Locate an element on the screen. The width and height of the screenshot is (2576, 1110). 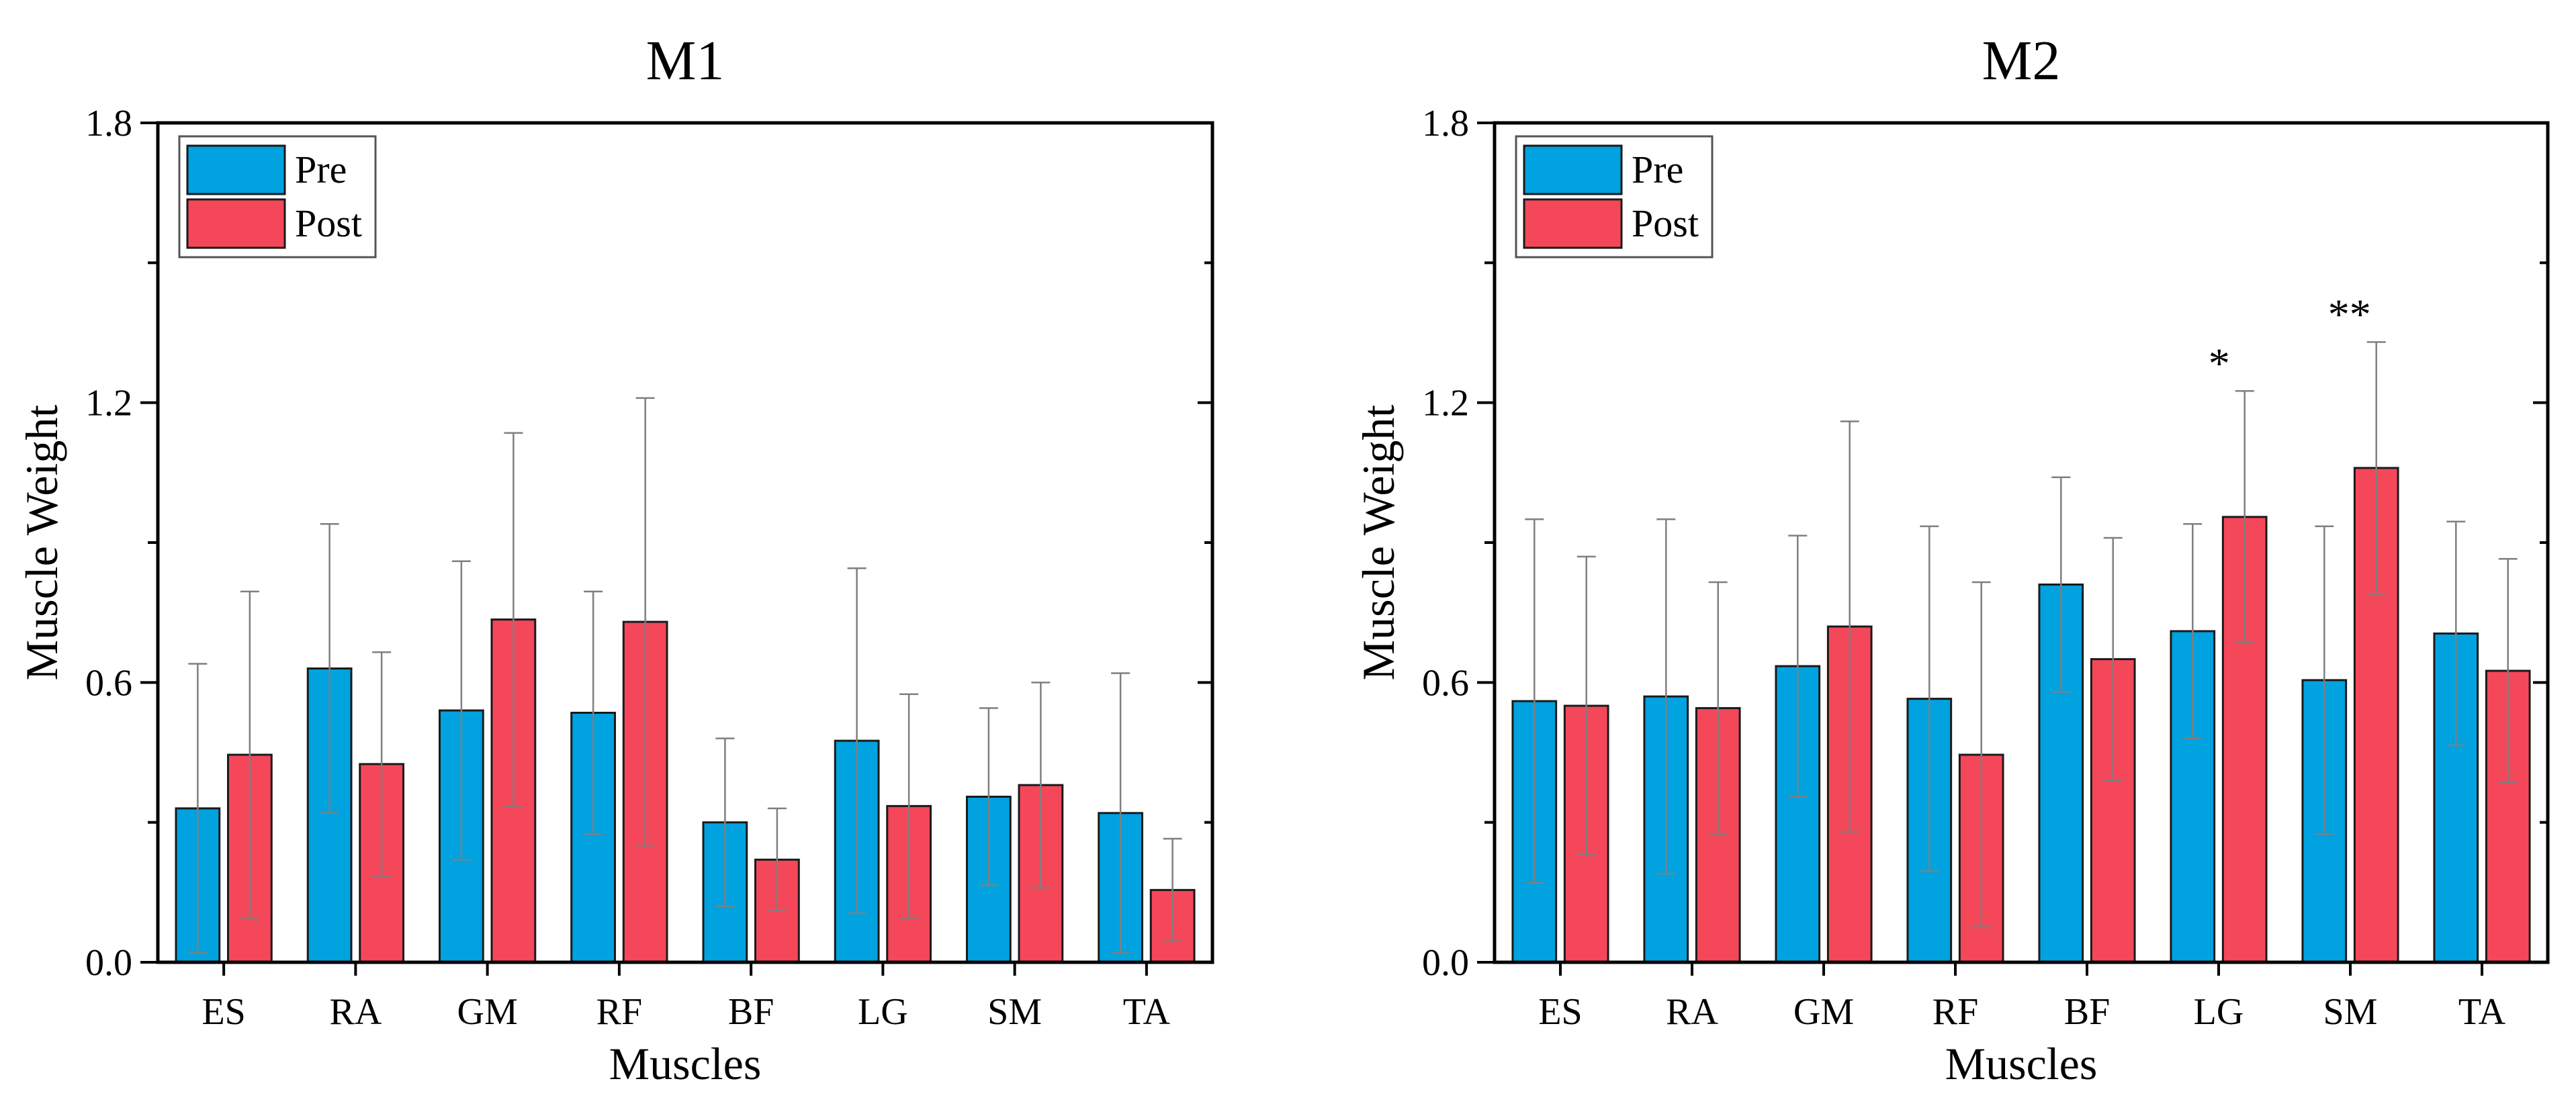
chart-title: M2 is located at coordinates (2021, 61).